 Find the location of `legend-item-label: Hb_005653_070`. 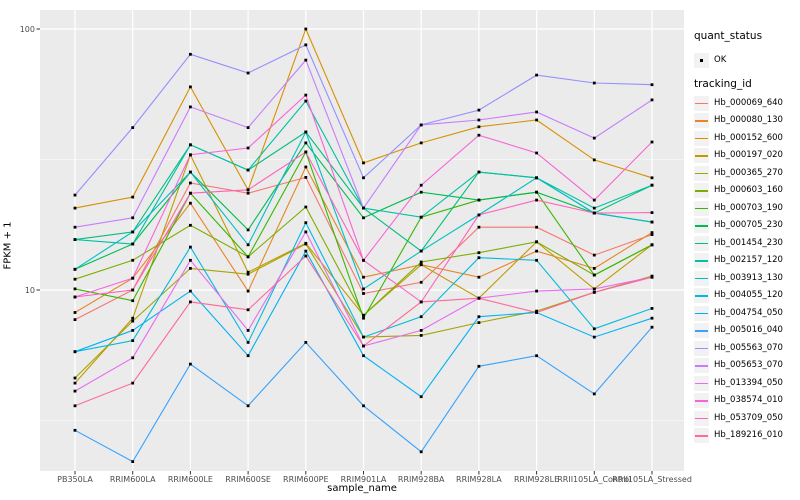

legend-item-label: Hb_005653_070 is located at coordinates (748, 365).